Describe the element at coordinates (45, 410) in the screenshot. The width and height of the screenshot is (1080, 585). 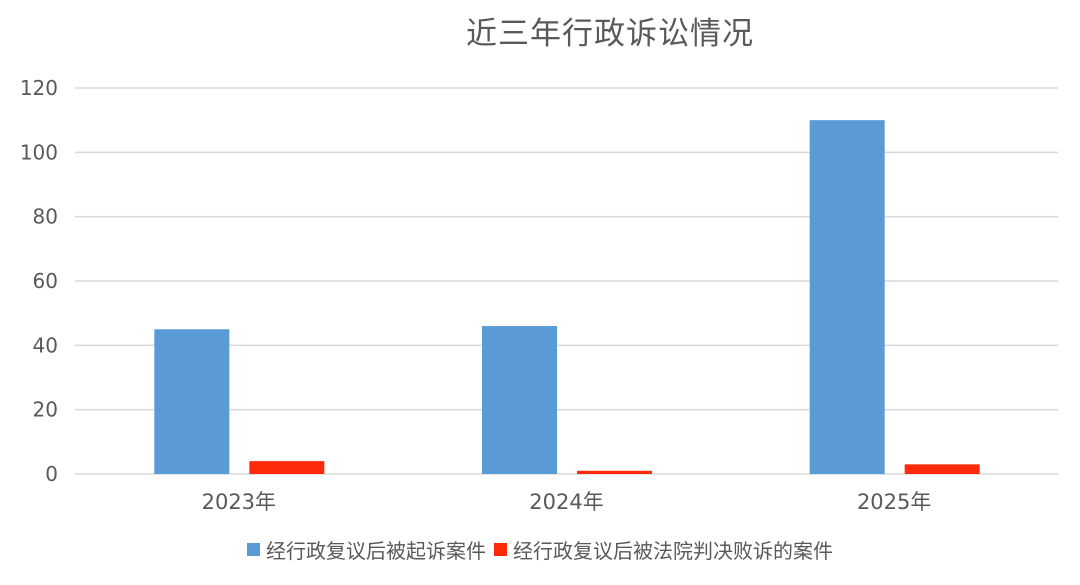
I see `y-tick-label: 20` at that location.